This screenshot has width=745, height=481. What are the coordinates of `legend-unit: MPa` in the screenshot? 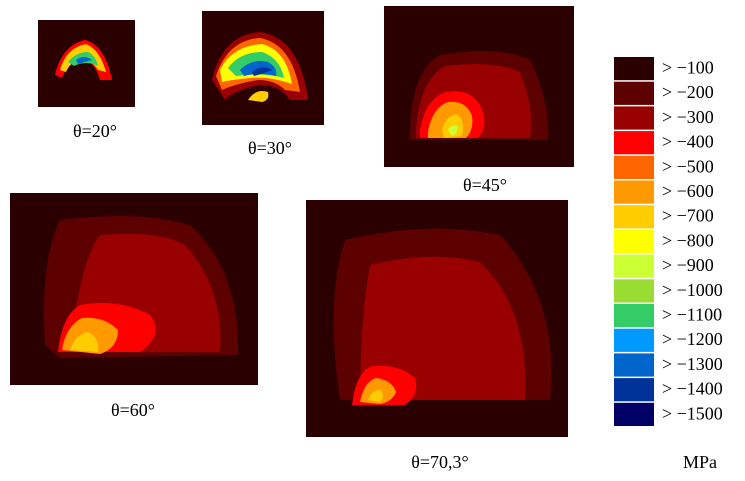 It's located at (700, 462).